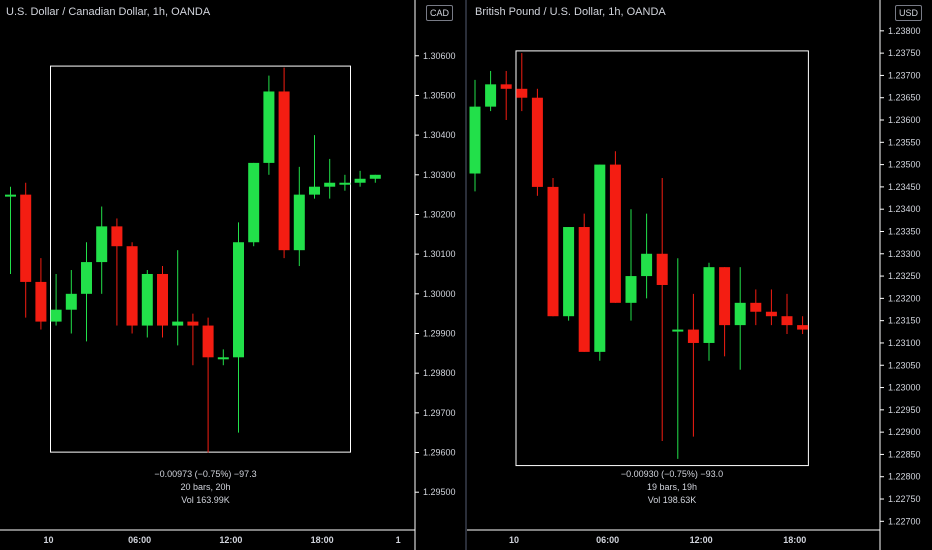 The height and width of the screenshot is (550, 932). What do you see at coordinates (904, 53) in the screenshot?
I see `gbpusd-price-tick-label: 1.23750` at bounding box center [904, 53].